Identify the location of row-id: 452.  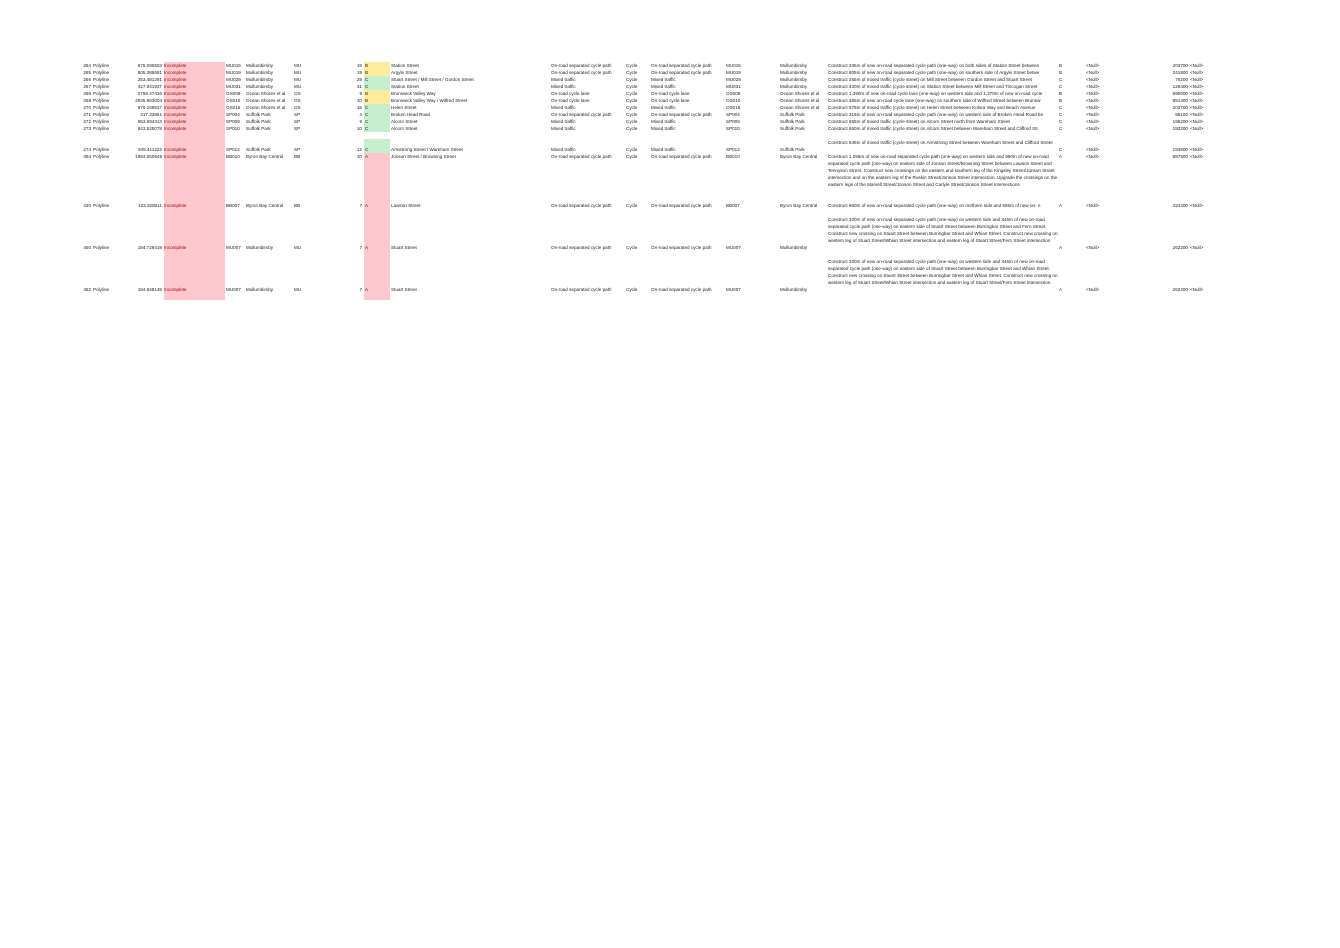
(87, 289).